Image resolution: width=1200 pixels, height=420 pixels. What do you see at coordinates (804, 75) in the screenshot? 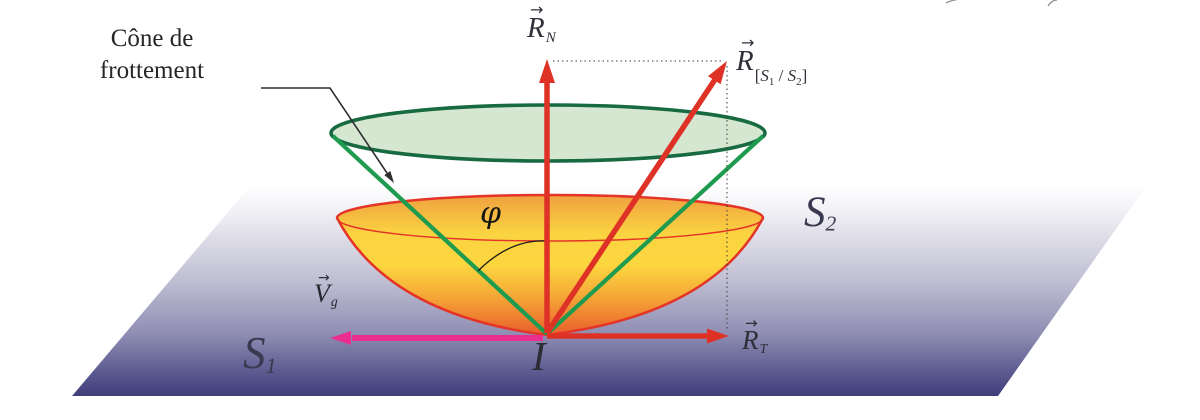
I see `bracket-close: ]` at bounding box center [804, 75].